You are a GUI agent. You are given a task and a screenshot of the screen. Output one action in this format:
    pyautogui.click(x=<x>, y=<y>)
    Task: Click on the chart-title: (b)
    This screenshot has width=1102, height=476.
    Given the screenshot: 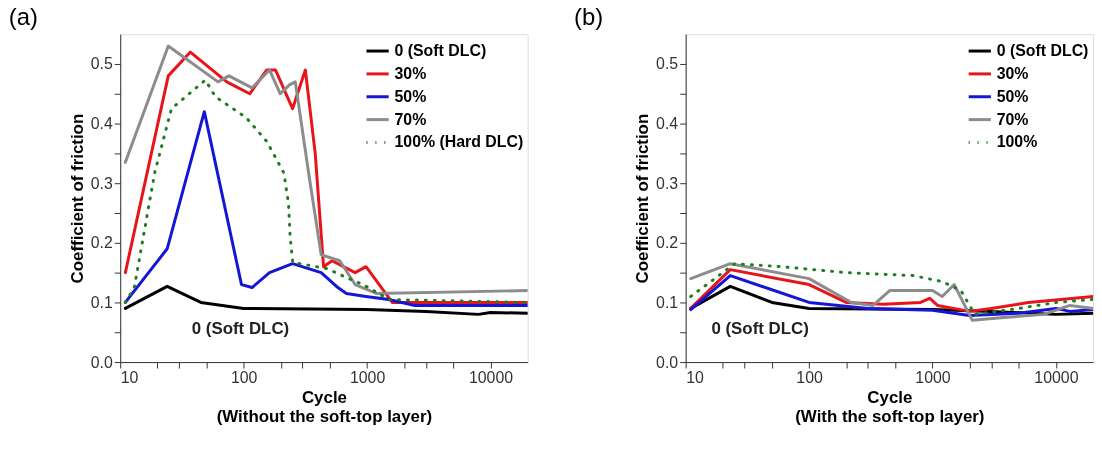 What is the action you would take?
    pyautogui.click(x=589, y=17)
    